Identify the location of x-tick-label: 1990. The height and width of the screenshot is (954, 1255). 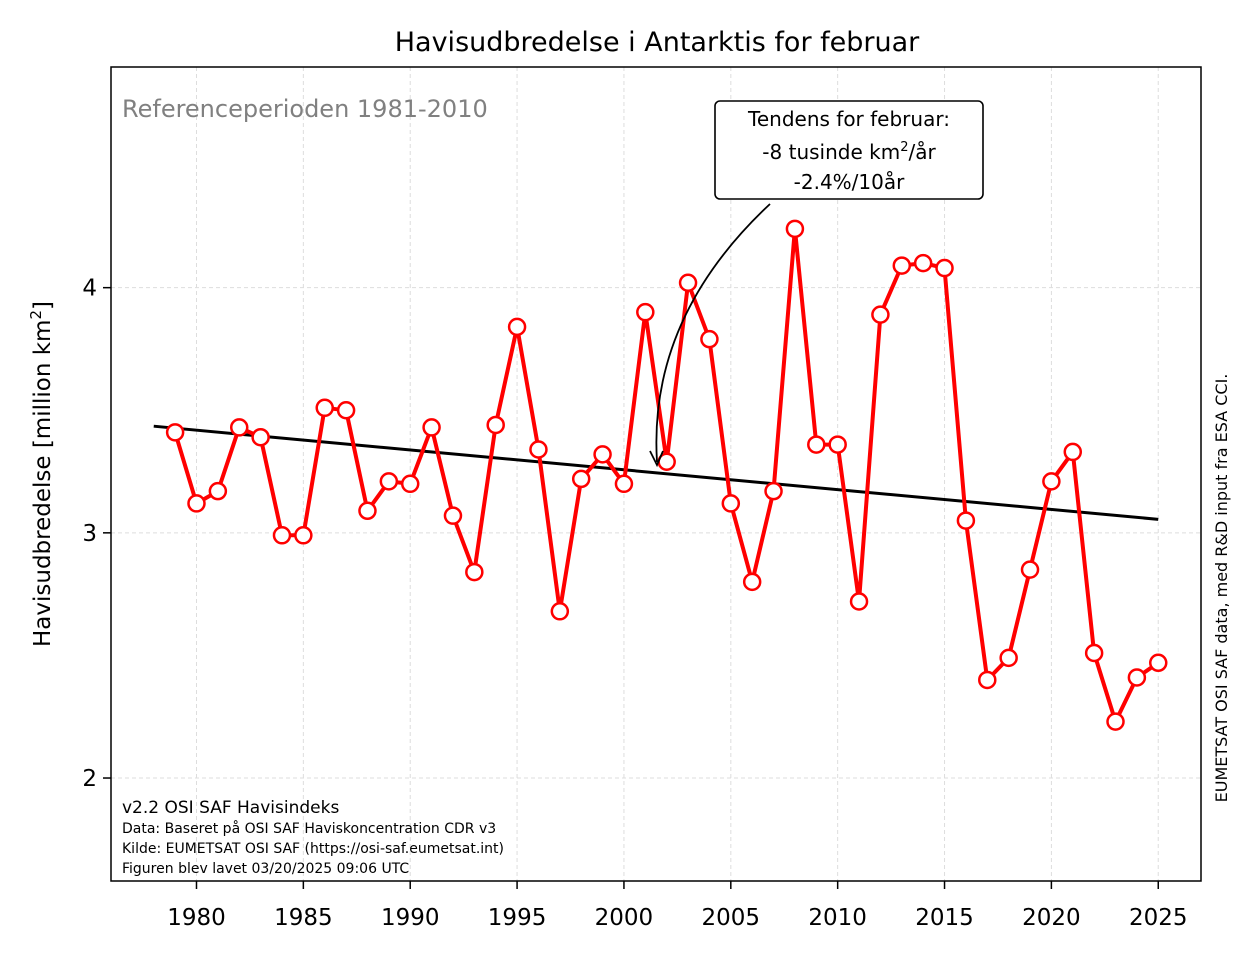
(410, 918).